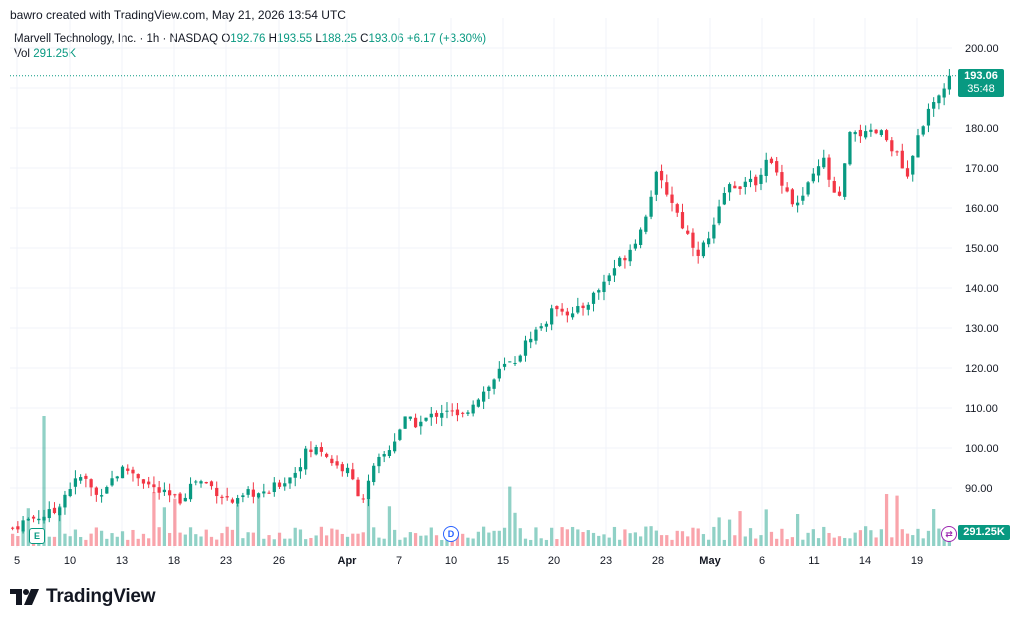 The image size is (1024, 624). What do you see at coordinates (37, 536) in the screenshot?
I see `earnings-event-marker: E` at bounding box center [37, 536].